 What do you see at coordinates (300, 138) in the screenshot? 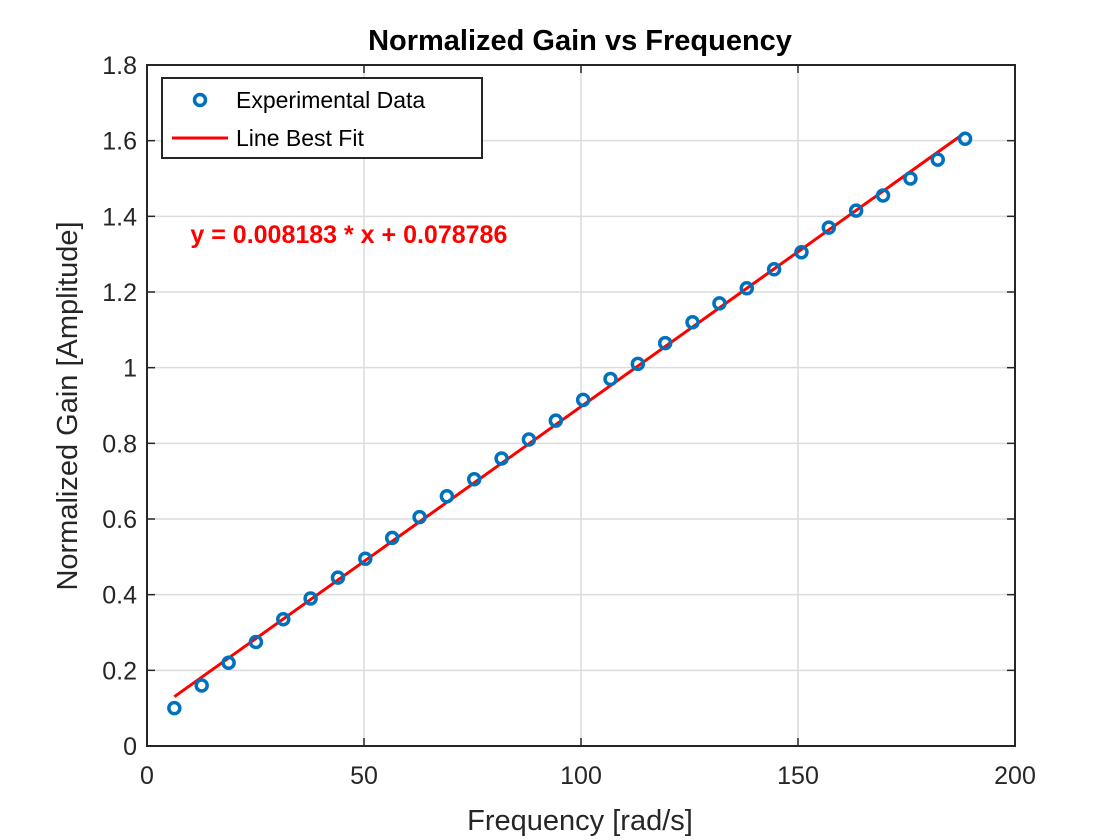
I see `legend-label-fit: Line Best Fit` at bounding box center [300, 138].